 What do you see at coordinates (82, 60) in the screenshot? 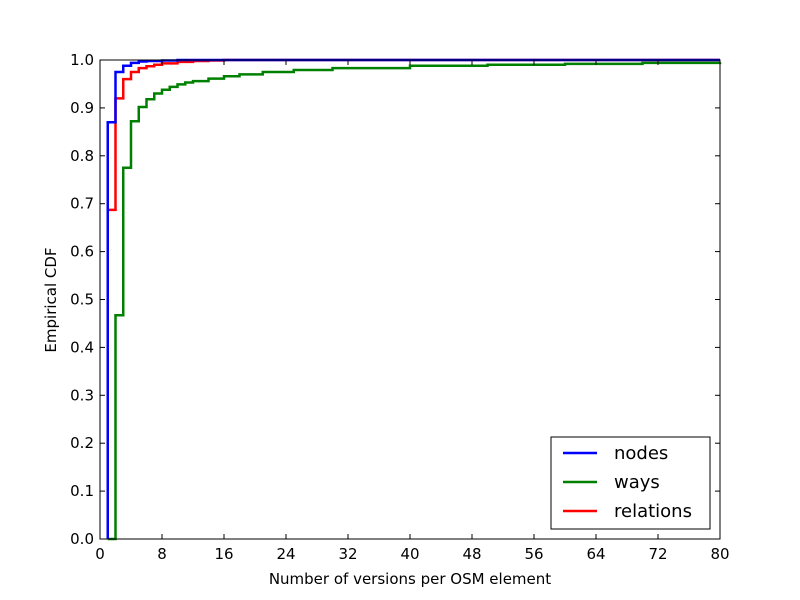
I see `y-tick-label: 1.0` at bounding box center [82, 60].